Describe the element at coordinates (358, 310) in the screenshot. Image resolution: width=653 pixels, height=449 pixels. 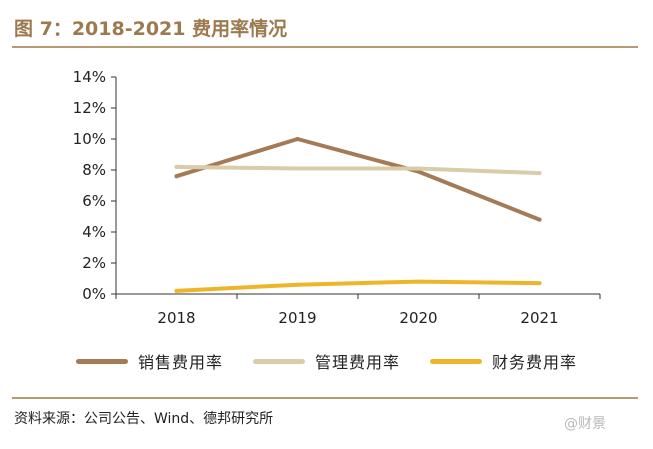
I see `x-axis: 2018 2019 2020 2021` at that location.